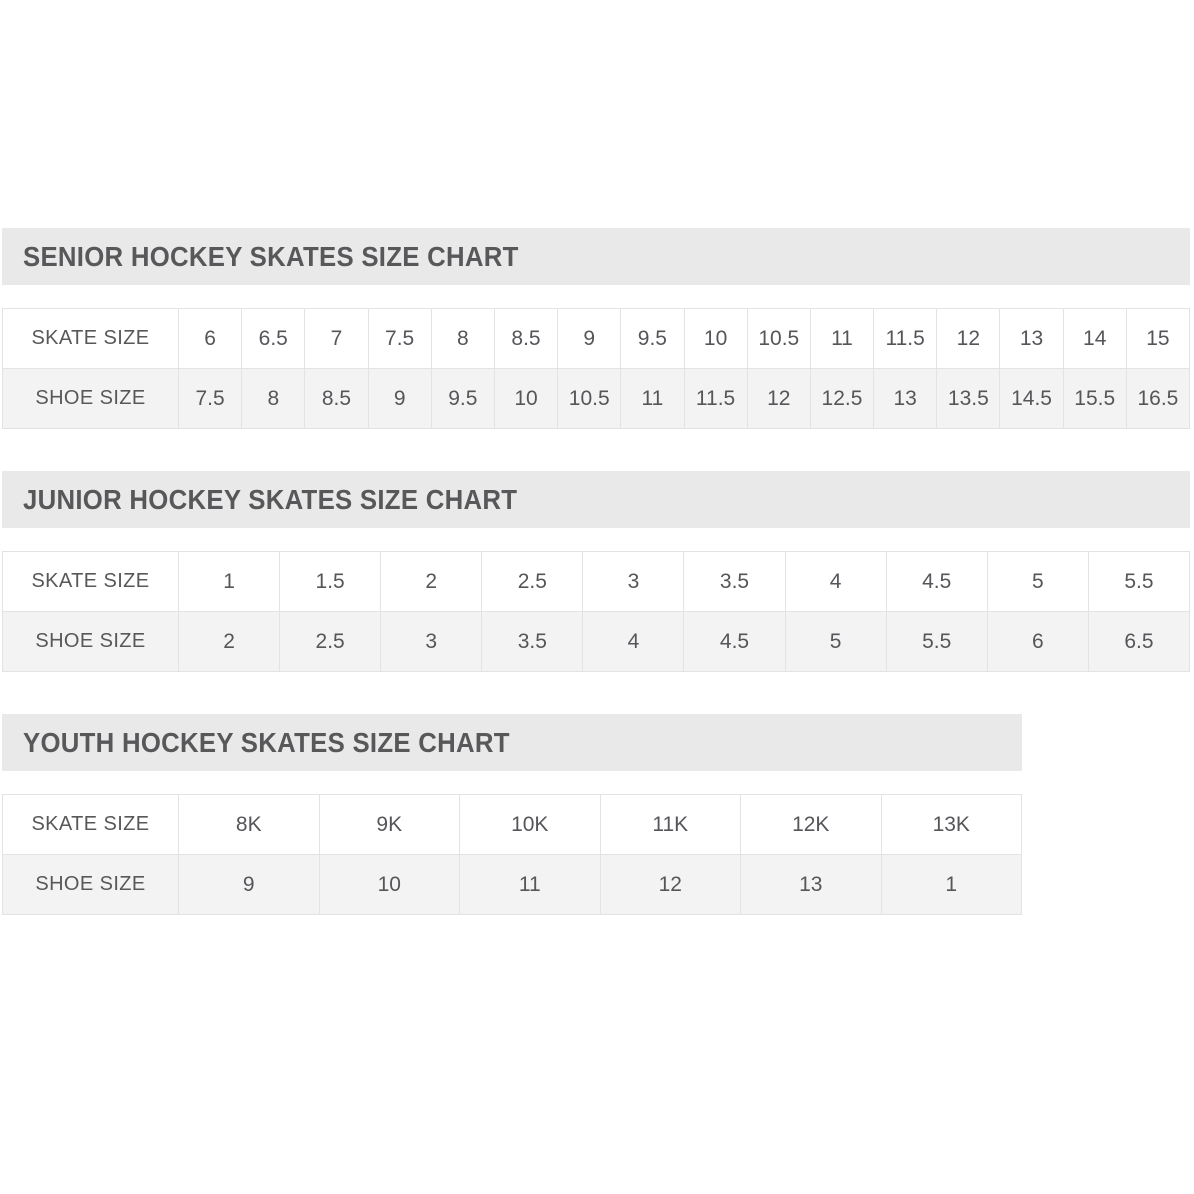 The height and width of the screenshot is (1194, 1194). What do you see at coordinates (266, 742) in the screenshot?
I see `youth-chart-title: YOUTH HOCKEY SKATES SIZE CHART` at bounding box center [266, 742].